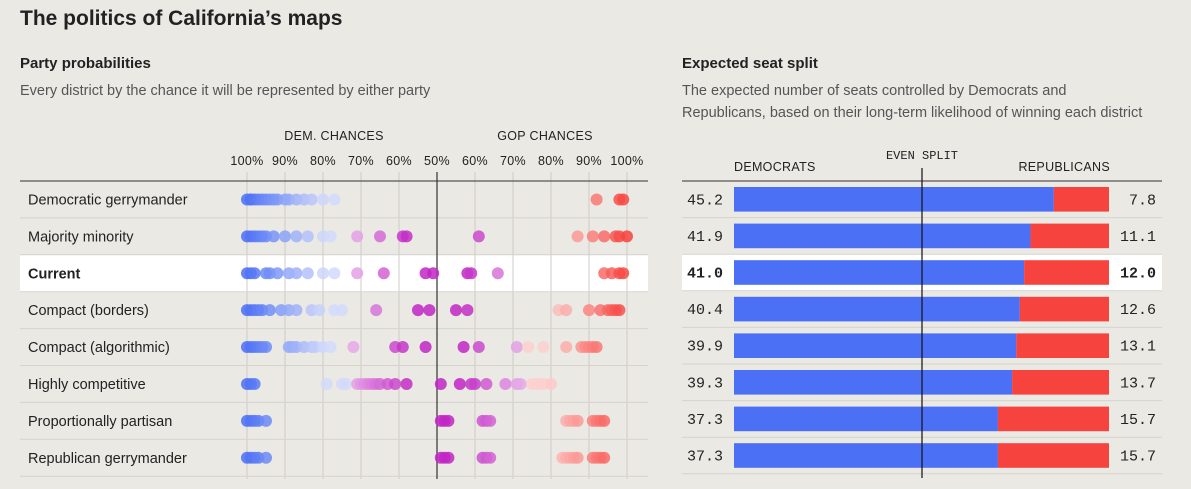  What do you see at coordinates (589, 161) in the screenshot?
I see `x-tick-label: 90%` at bounding box center [589, 161].